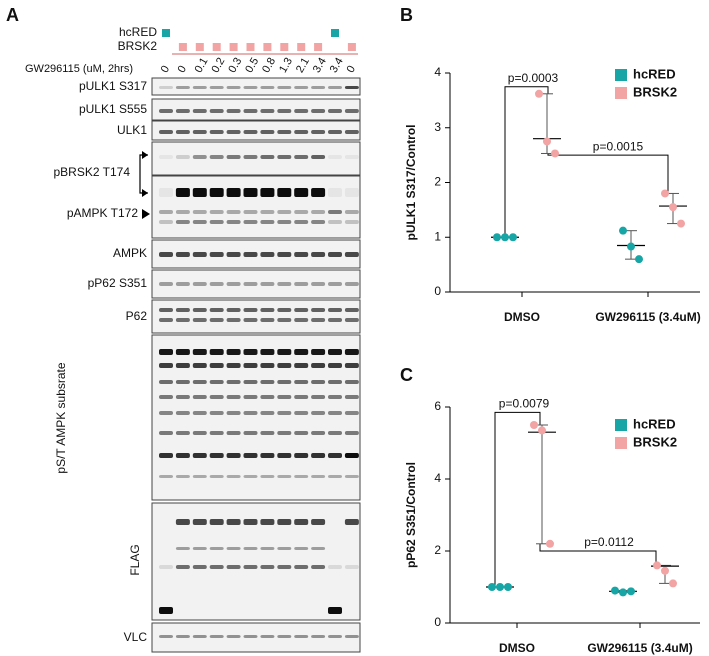 The height and width of the screenshot is (656, 709). I want to click on dose-label: 0.2, so click(218, 65).